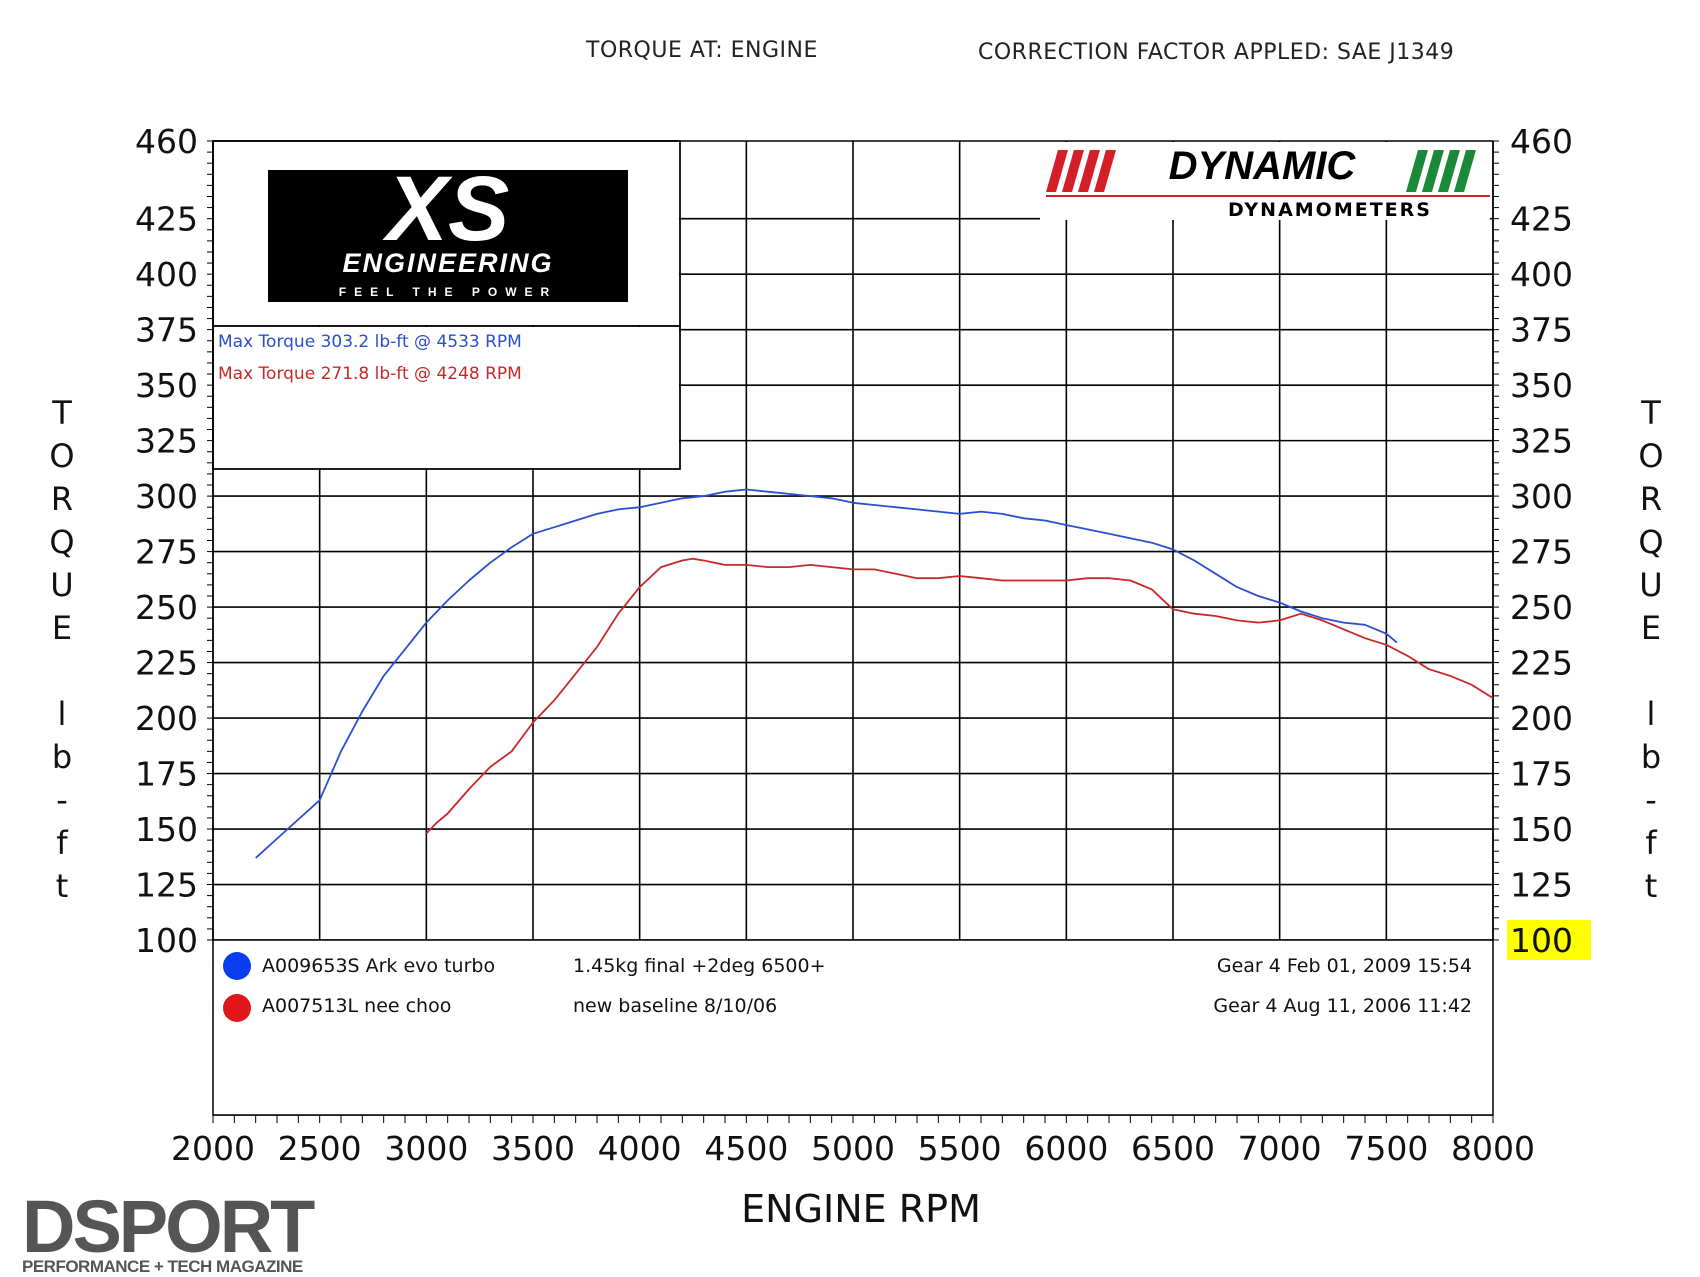 Image resolution: width=1700 pixels, height=1277 pixels. I want to click on y-tick-highlight, so click(1549, 940).